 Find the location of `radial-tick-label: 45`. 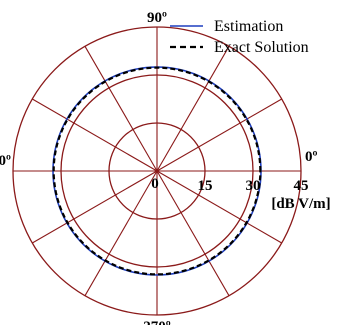

radial-tick-label: 45 is located at coordinates (301, 186).